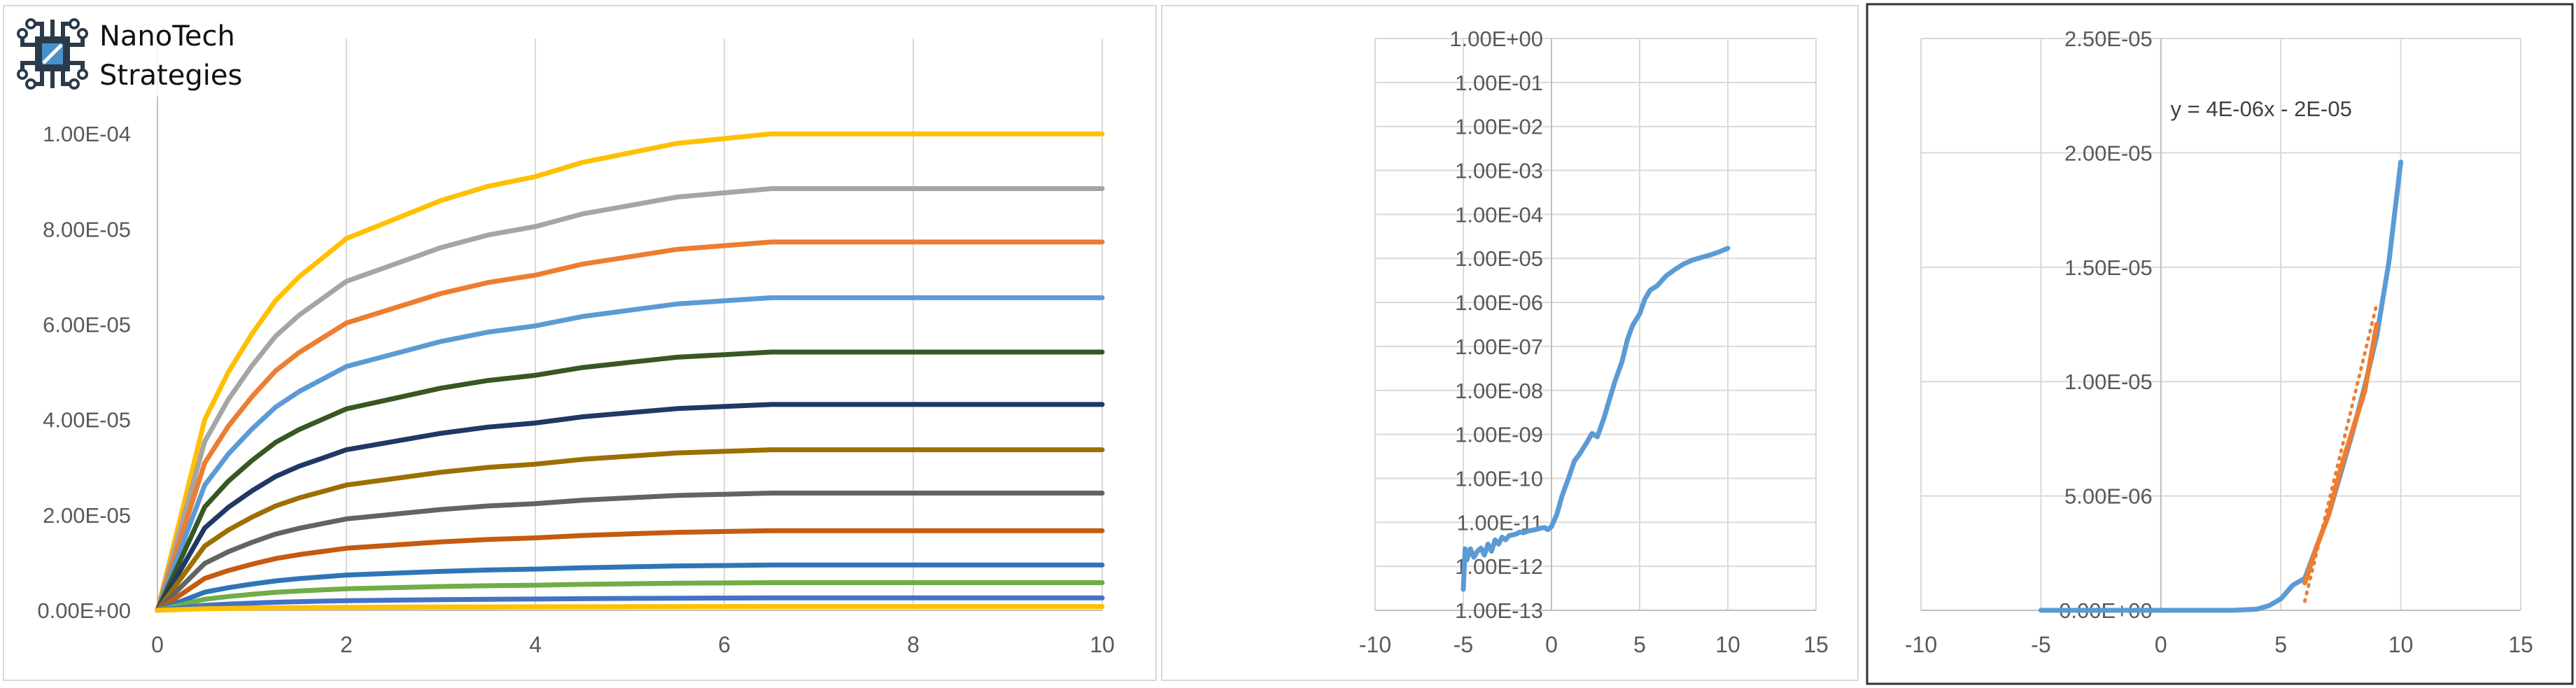 The width and height of the screenshot is (2576, 688). I want to click on x-tick-label: 4, so click(535, 644).